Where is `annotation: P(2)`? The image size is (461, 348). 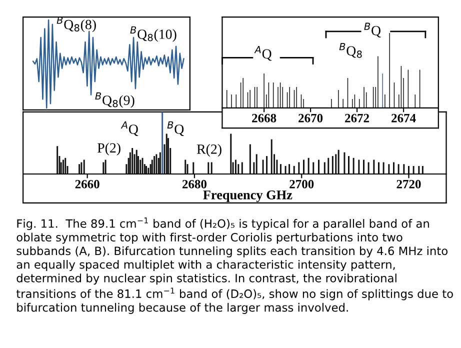
annotation: P(2) is located at coordinates (109, 149).